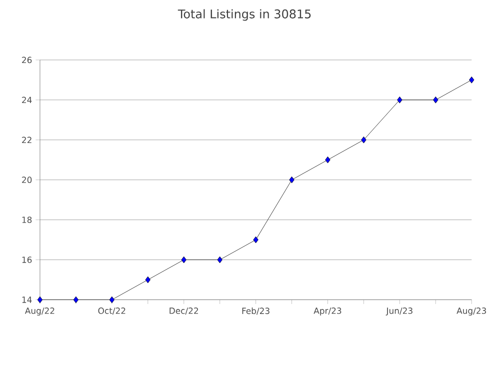 The image size is (490, 380). Describe the element at coordinates (27, 140) in the screenshot. I see `y-tick-label: 22` at that location.